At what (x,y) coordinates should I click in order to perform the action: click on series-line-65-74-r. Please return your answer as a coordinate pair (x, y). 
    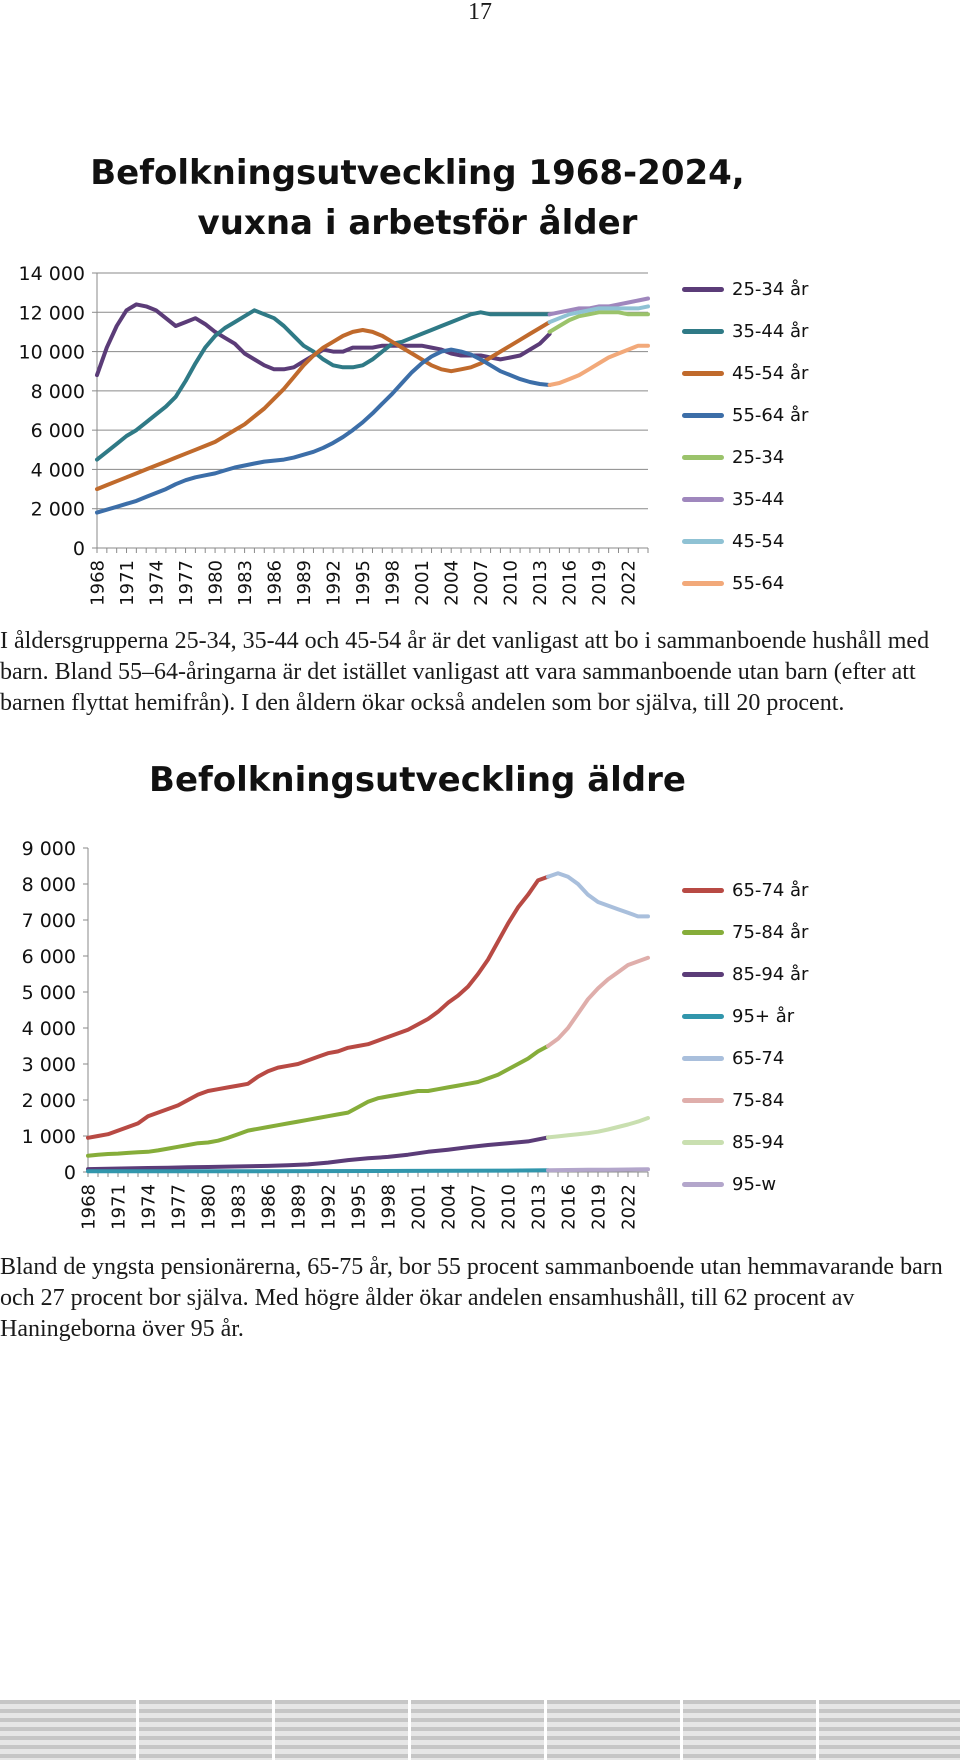
    Looking at the image, I should click on (318, 1007).